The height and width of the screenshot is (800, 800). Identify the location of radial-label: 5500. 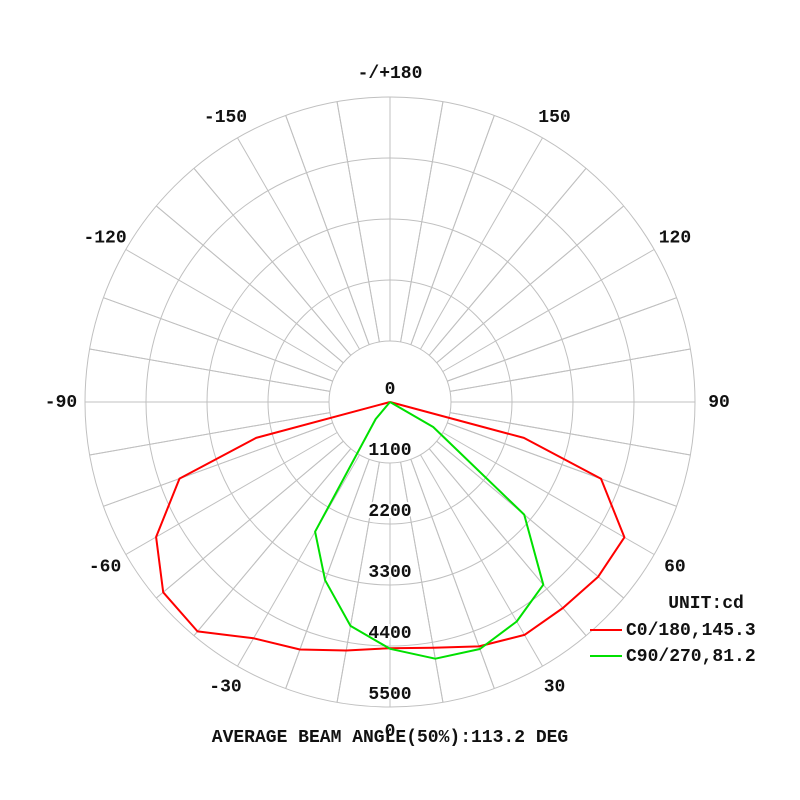
(389, 695).